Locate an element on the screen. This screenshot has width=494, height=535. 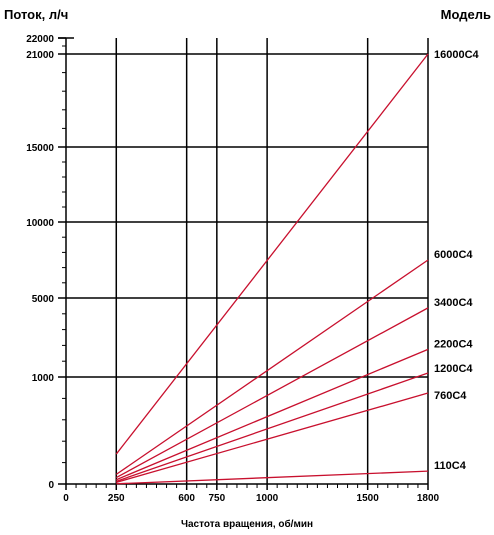
y-tick-label: 10000 is located at coordinates (40, 223).